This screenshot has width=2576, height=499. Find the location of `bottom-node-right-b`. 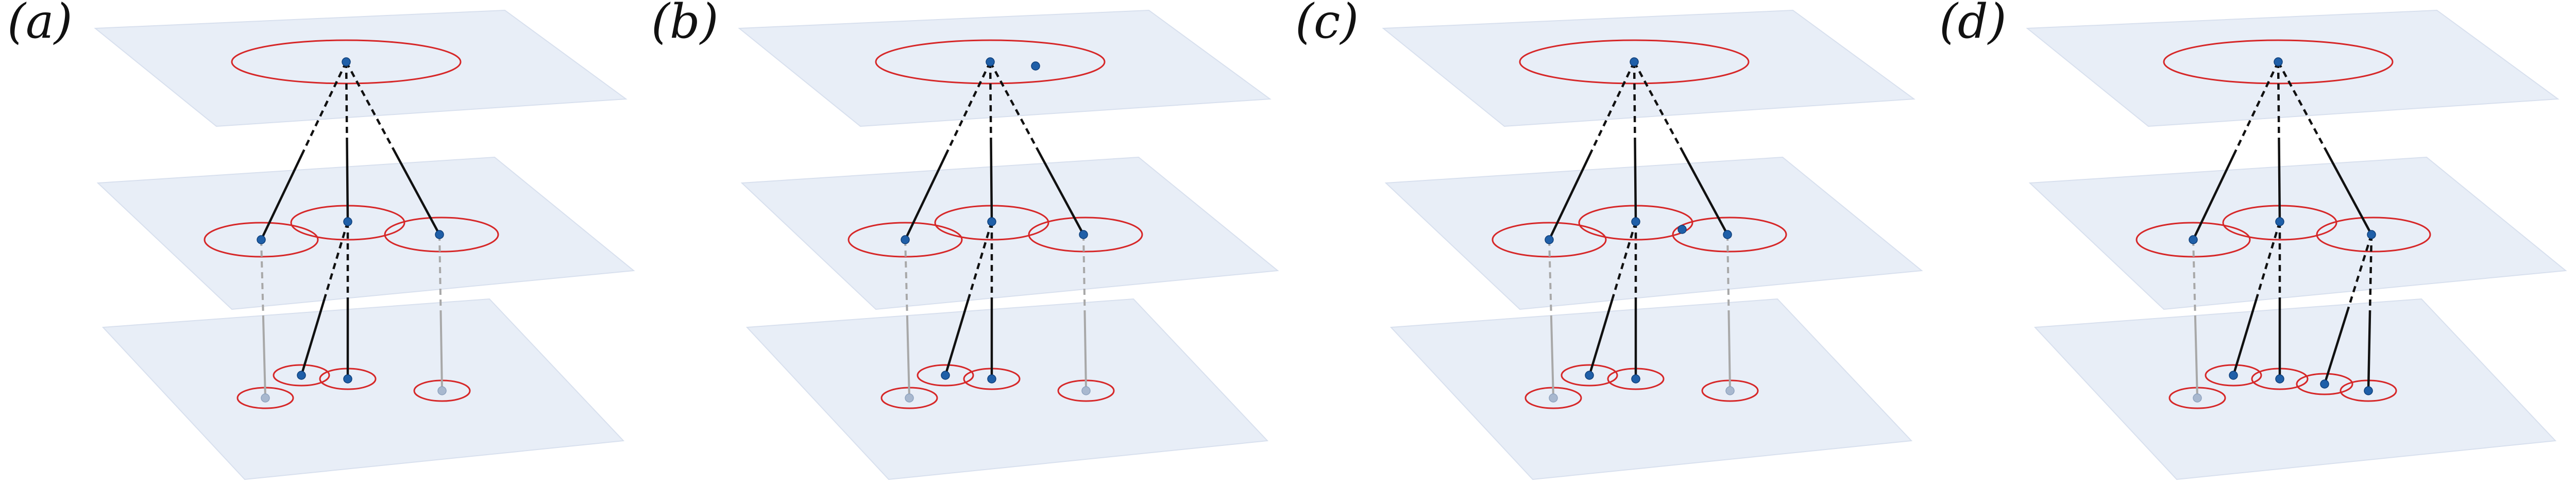

bottom-node-right-b is located at coordinates (2368, 390).